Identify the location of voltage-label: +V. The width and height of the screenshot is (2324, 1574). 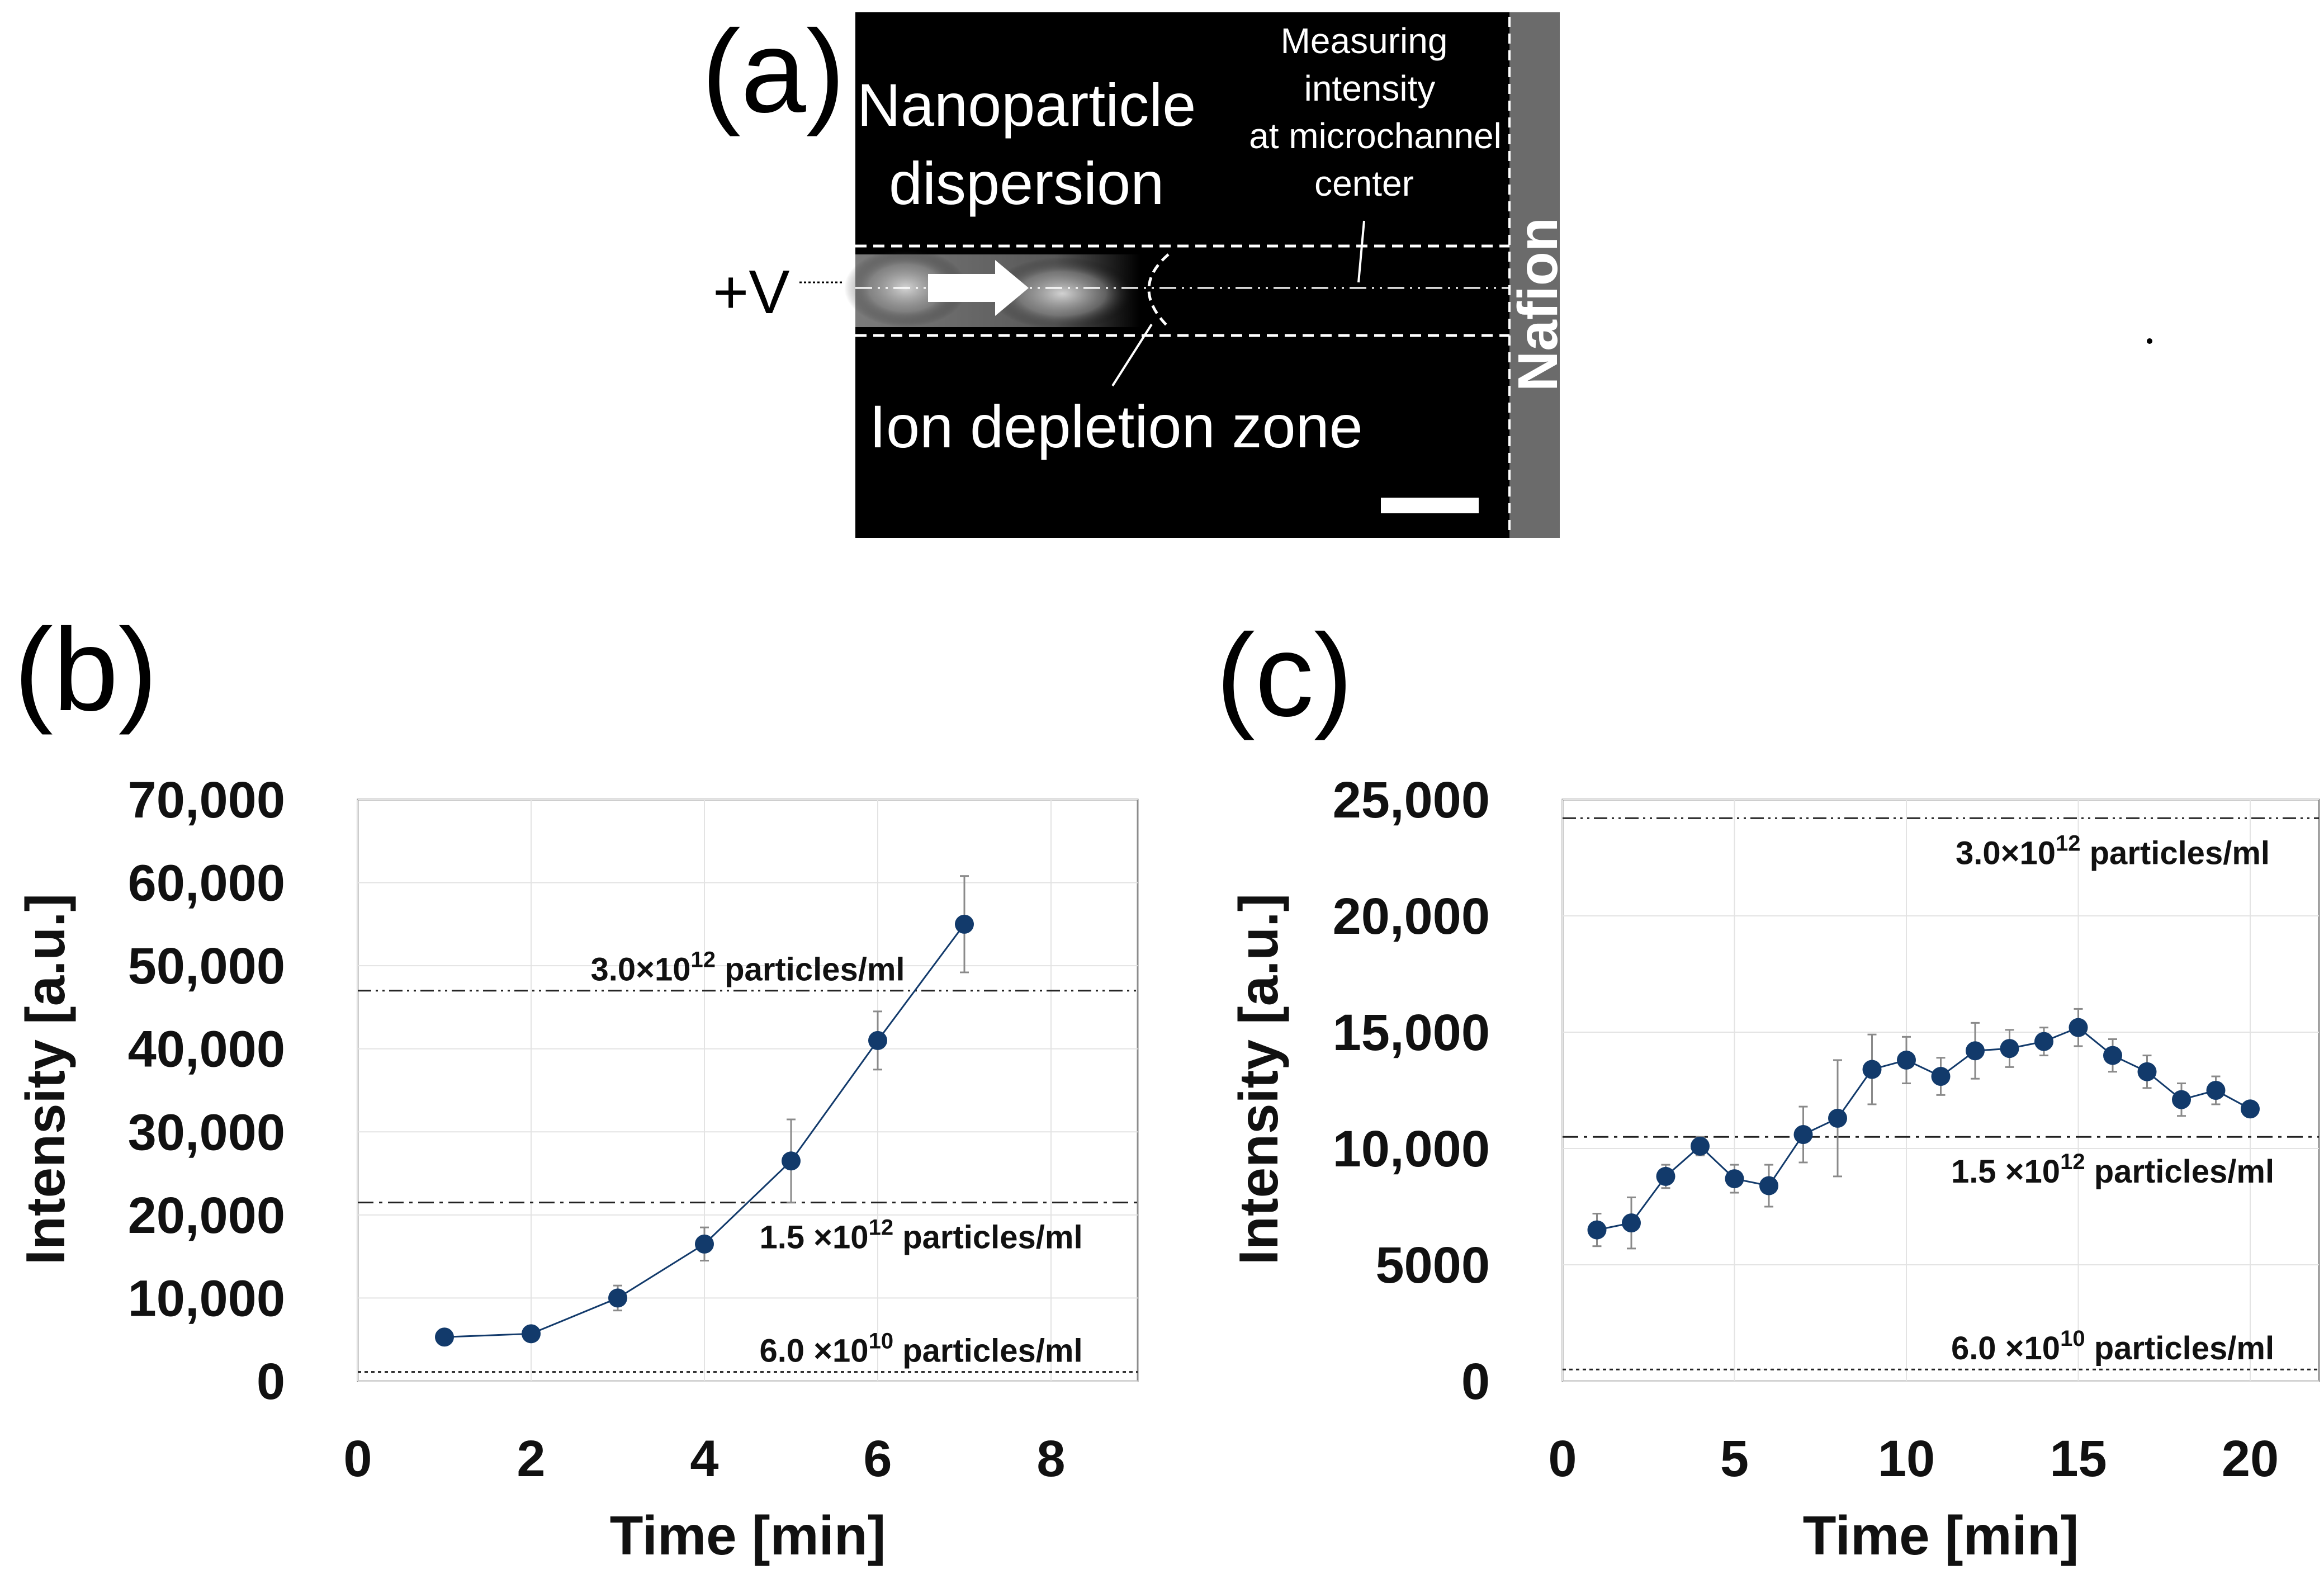
(751, 292).